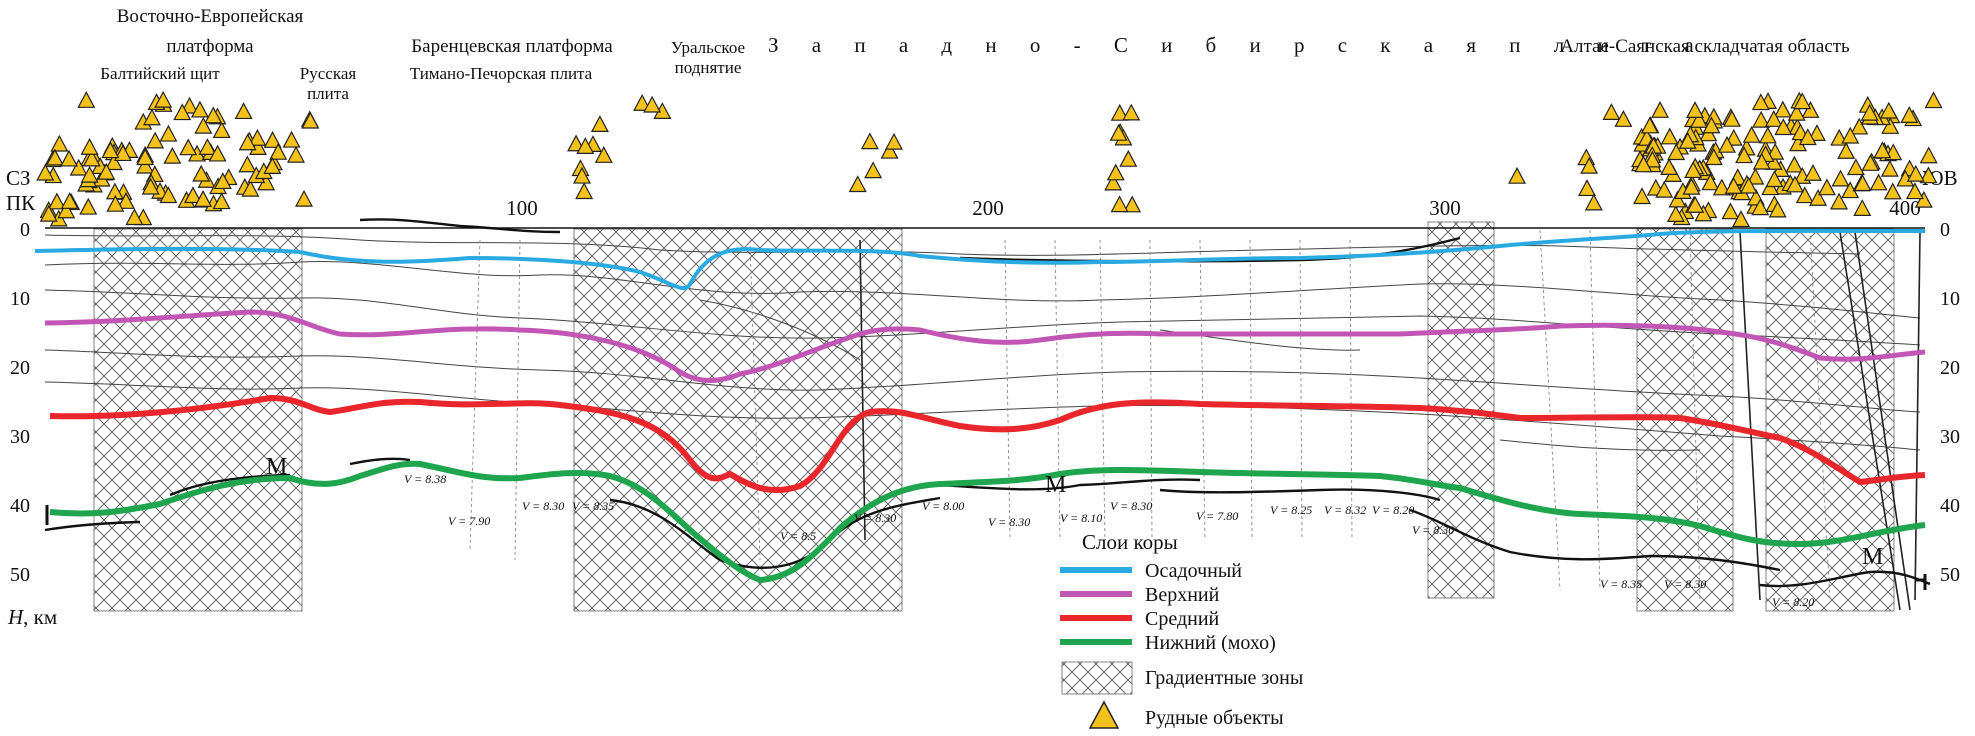 Image resolution: width=1975 pixels, height=736 pixels. I want to click on depth-tick-label: 30, so click(1950, 437).